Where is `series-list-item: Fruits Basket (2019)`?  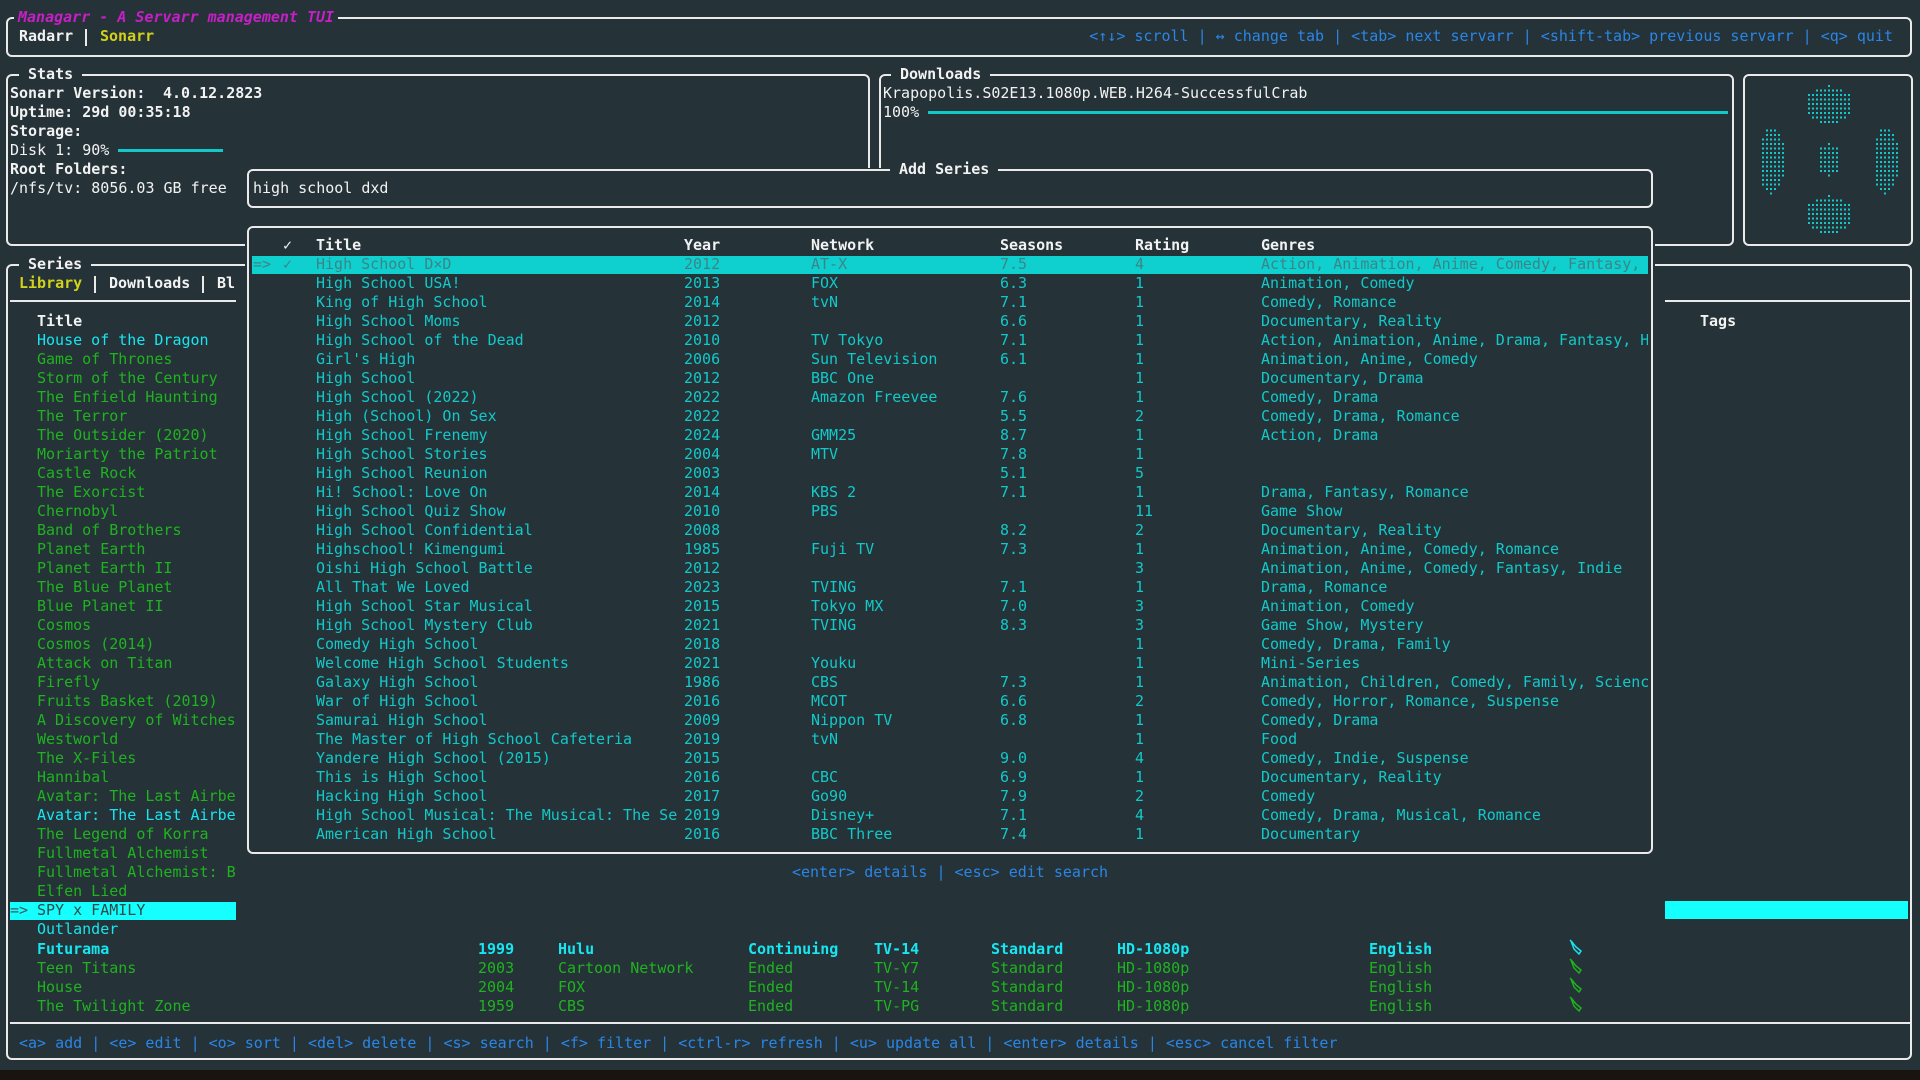 series-list-item: Fruits Basket (2019) is located at coordinates (127, 701).